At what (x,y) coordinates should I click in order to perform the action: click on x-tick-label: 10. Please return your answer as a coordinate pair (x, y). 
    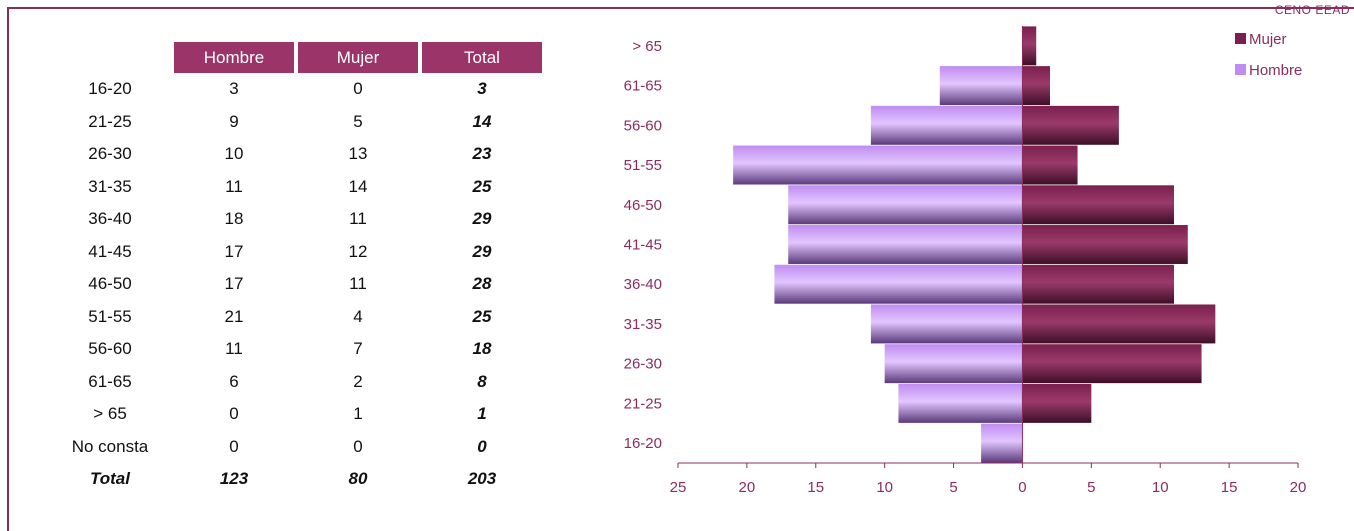
    Looking at the image, I should click on (1160, 487).